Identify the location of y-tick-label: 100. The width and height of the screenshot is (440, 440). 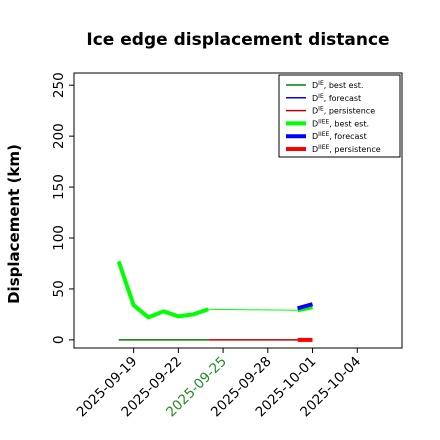
(59, 238).